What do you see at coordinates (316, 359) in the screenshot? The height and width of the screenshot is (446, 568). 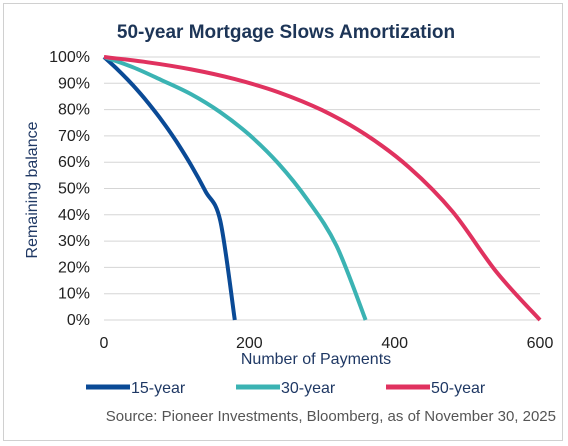 I see `x-axis-label: Number of Payments` at bounding box center [316, 359].